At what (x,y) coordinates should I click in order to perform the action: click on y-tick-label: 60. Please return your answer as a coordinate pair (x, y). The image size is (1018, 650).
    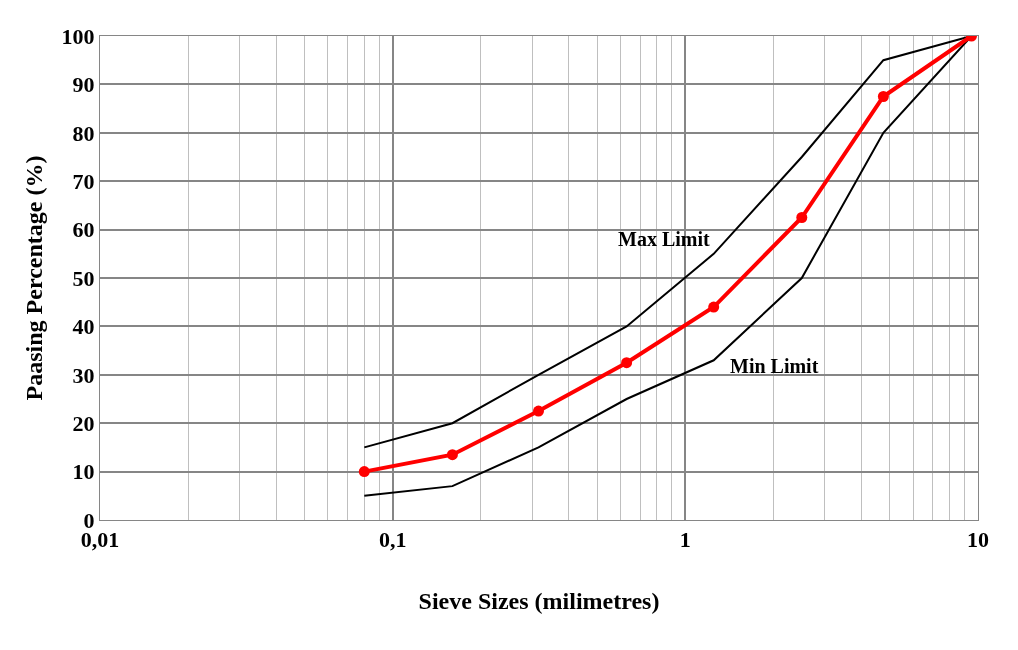
    Looking at the image, I should click on (83, 230).